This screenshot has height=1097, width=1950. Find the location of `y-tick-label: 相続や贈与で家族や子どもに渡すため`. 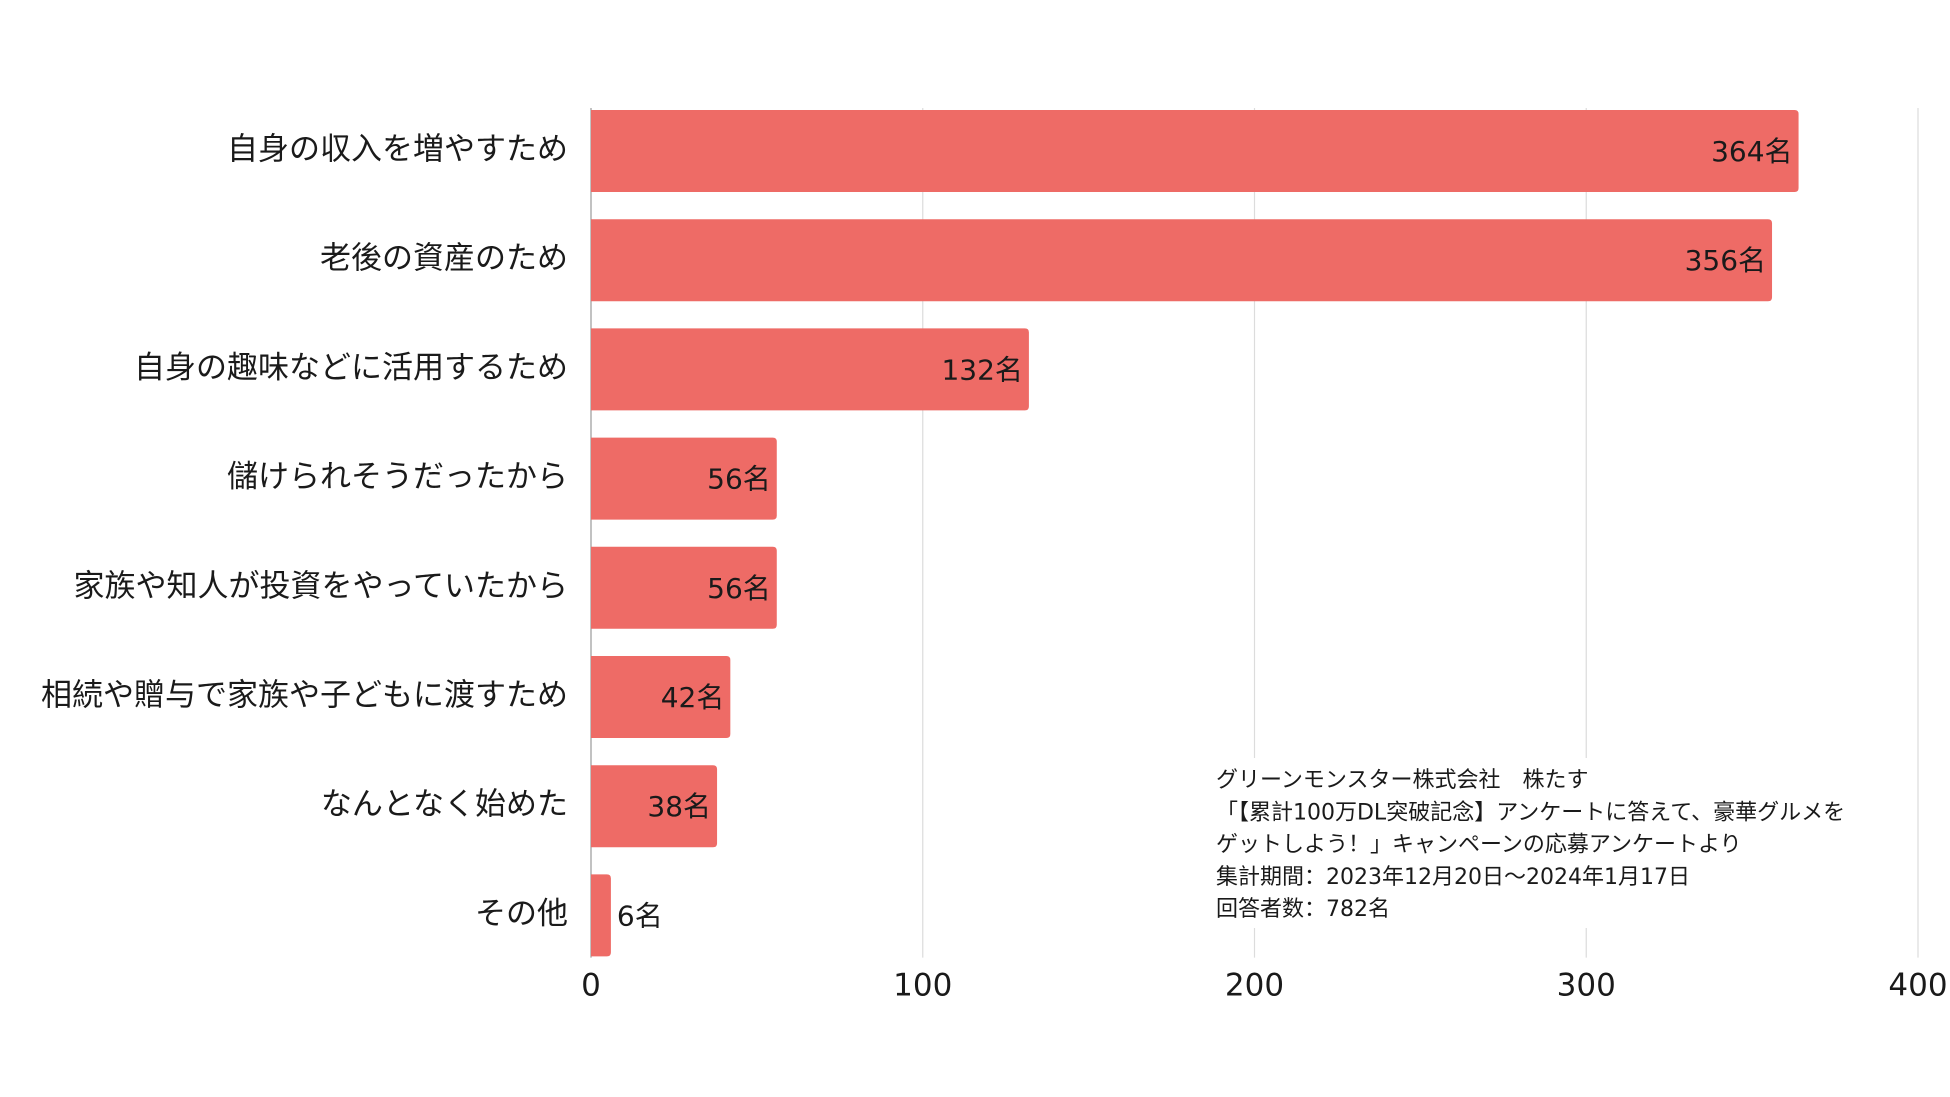

y-tick-label: 相続や贈与で家族や子どもに渡すため is located at coordinates (304, 696).